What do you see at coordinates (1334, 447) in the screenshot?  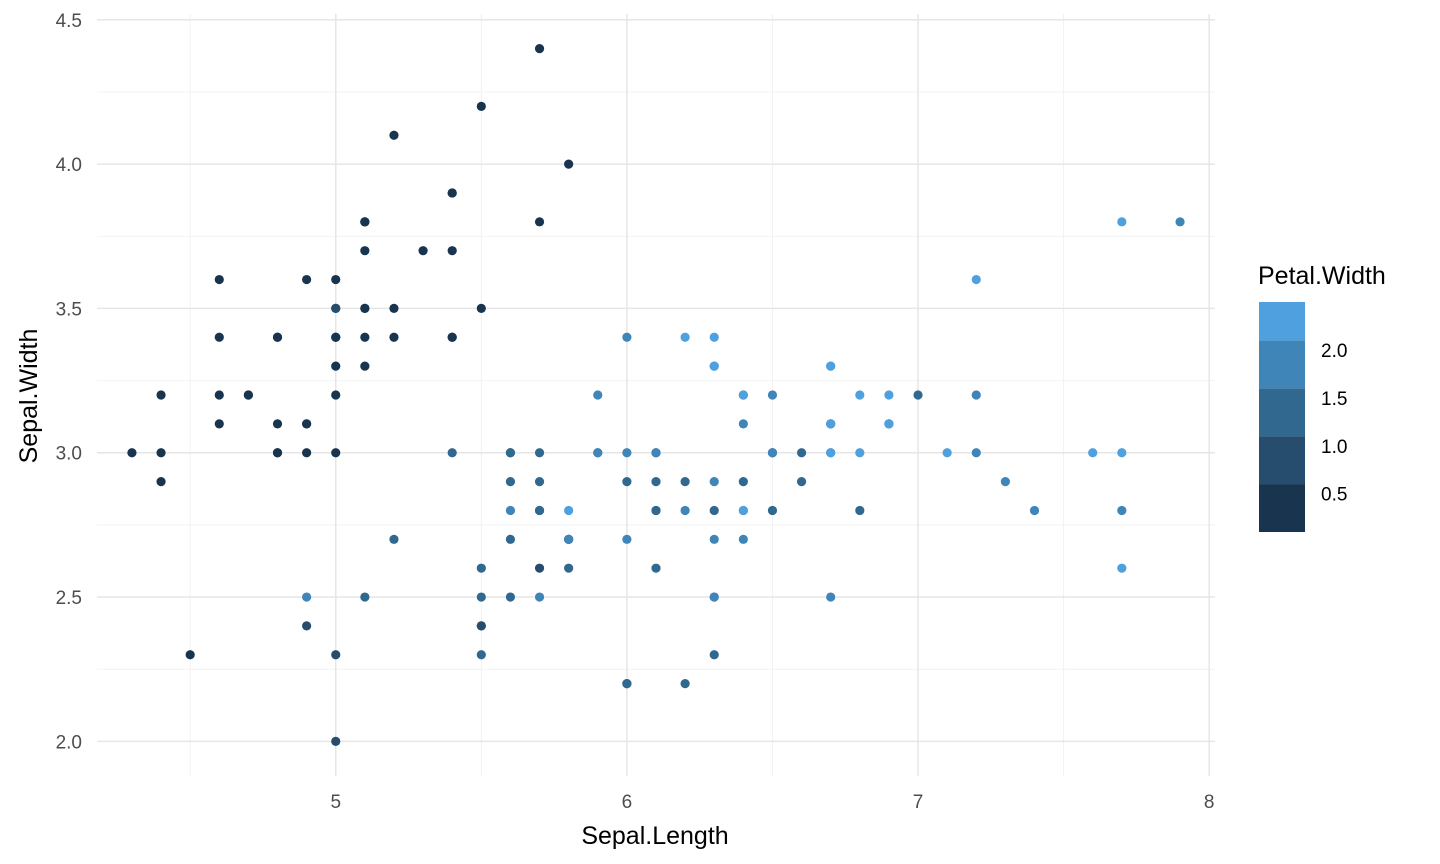 I see `legend-tick-label: 1.0` at bounding box center [1334, 447].